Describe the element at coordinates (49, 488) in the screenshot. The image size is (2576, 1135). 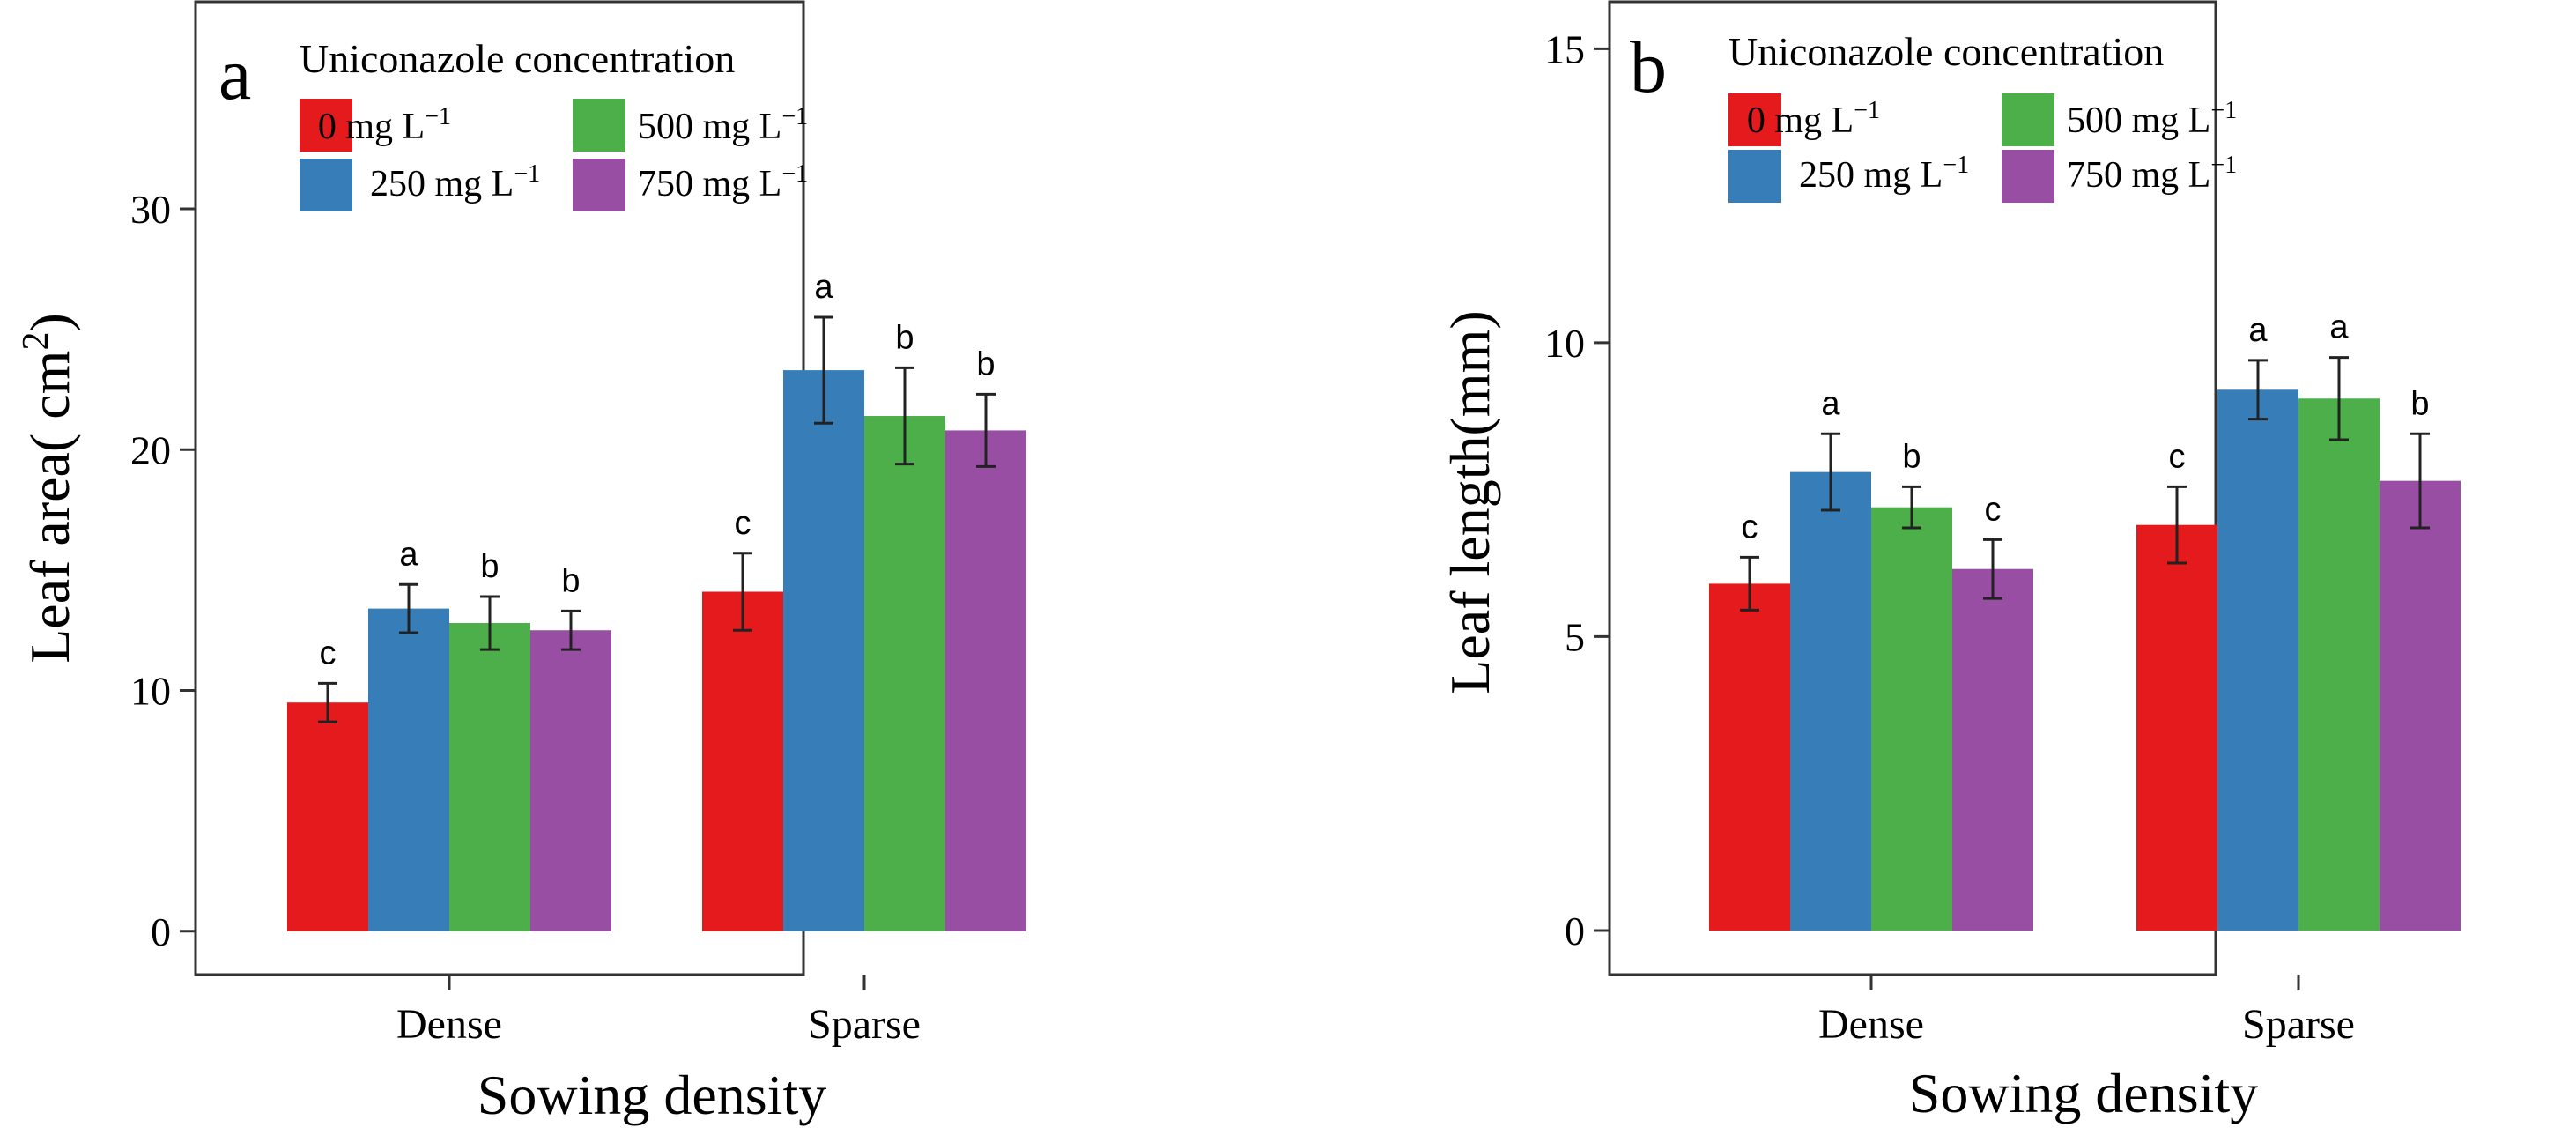
I see `y-axis-title: Leaf area( cm2)` at that location.